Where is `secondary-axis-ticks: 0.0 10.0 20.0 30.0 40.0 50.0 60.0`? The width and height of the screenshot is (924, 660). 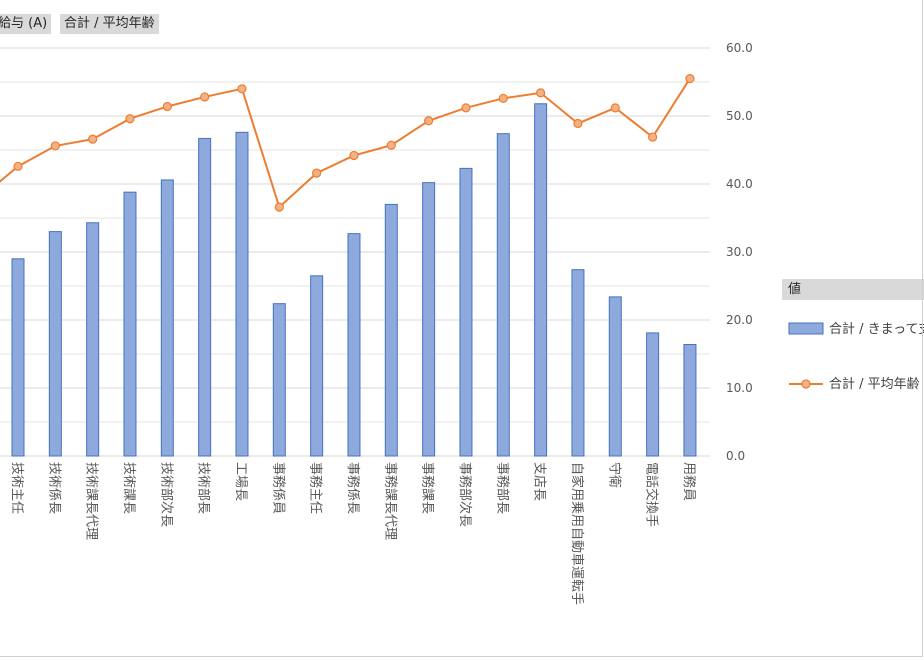 secondary-axis-ticks: 0.0 10.0 20.0 30.0 40.0 50.0 60.0 is located at coordinates (739, 252).